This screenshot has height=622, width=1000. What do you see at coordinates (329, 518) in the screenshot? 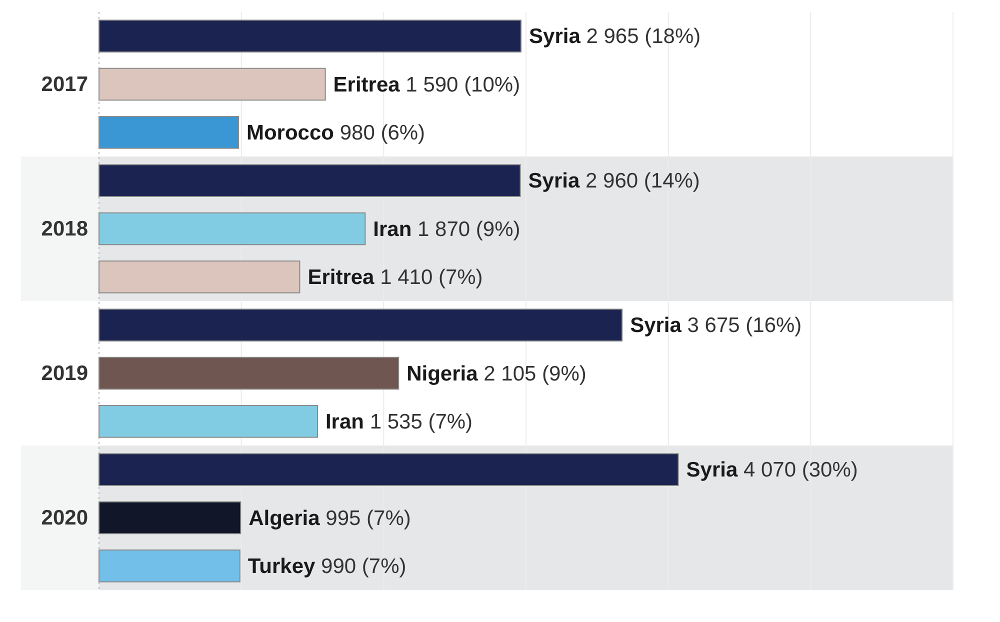
I see `data-label: Algeria 995 (7%)` at bounding box center [329, 518].